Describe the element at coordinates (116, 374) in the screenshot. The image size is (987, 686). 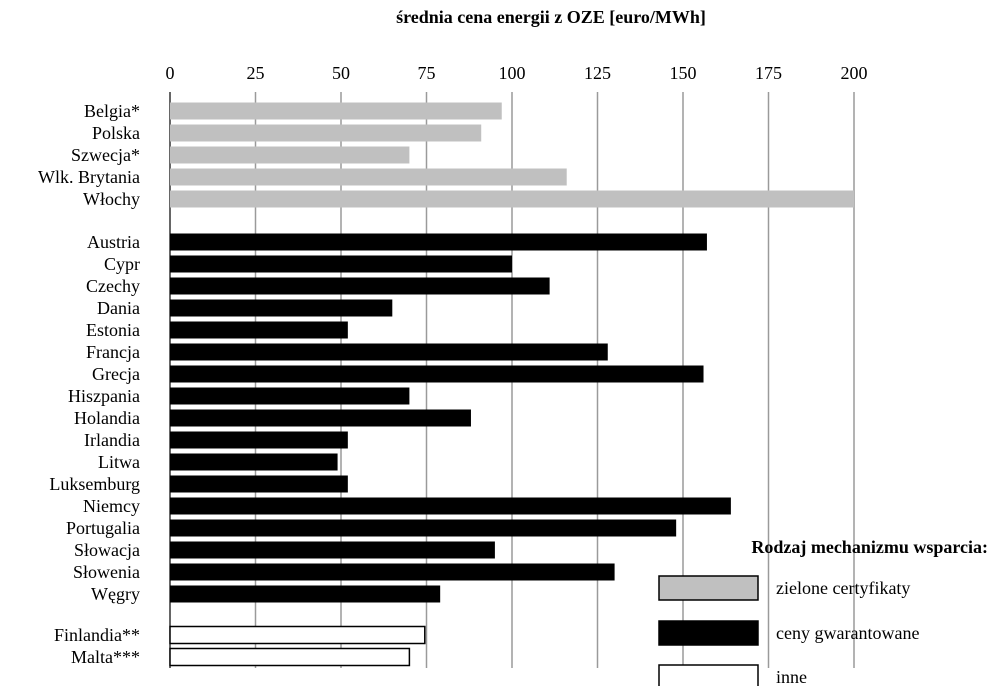
I see `category-label: Grecja` at that location.